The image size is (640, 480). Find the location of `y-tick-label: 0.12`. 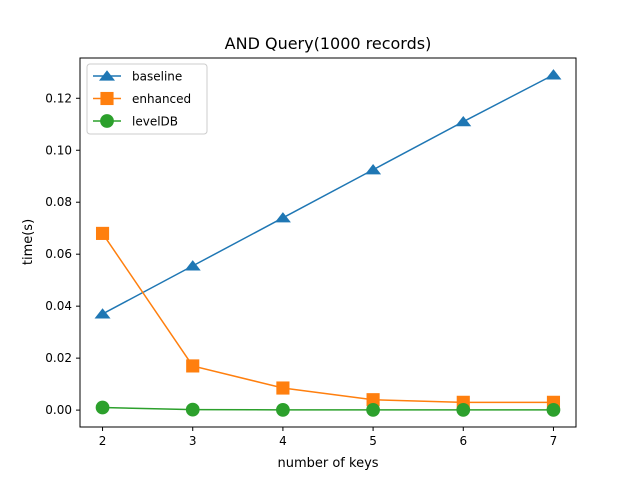

y-tick-label: 0.12 is located at coordinates (58, 98).